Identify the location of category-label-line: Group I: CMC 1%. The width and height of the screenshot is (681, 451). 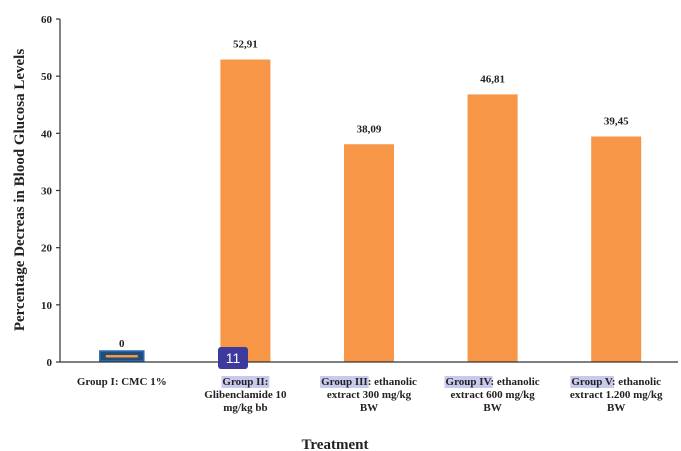
(122, 382).